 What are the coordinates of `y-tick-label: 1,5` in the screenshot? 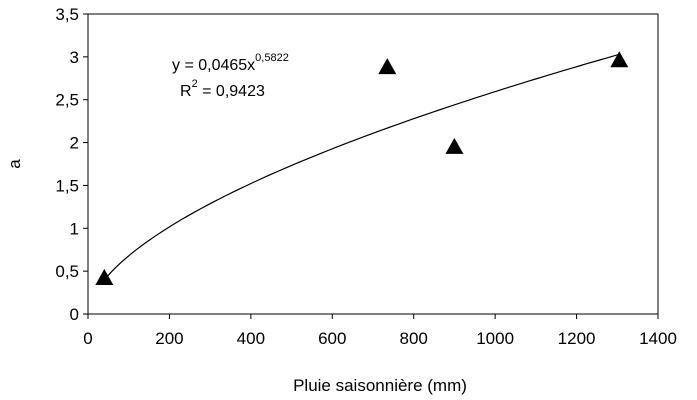 It's located at (67, 185).